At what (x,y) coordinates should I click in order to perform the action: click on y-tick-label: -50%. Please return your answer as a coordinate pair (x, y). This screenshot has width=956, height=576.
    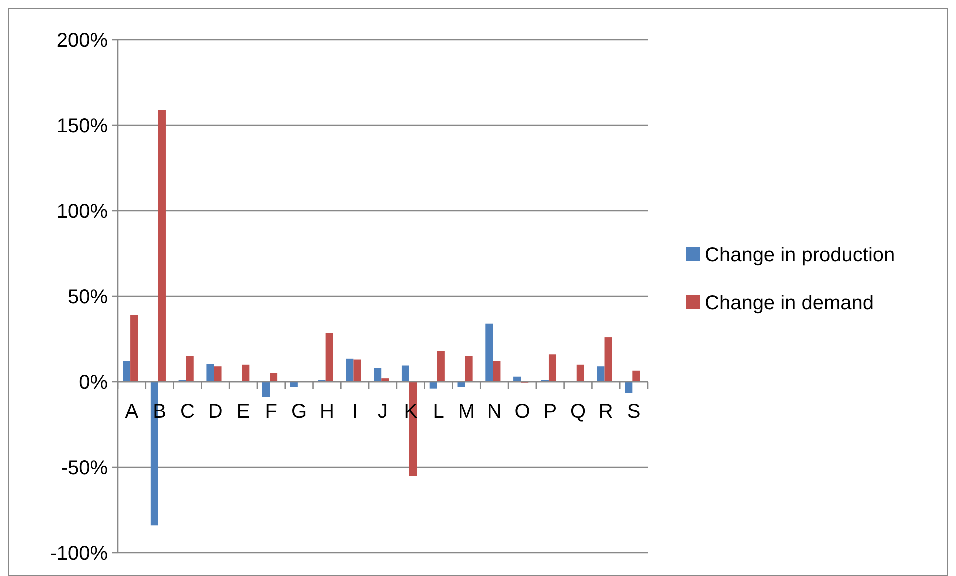
    Looking at the image, I should click on (84, 469).